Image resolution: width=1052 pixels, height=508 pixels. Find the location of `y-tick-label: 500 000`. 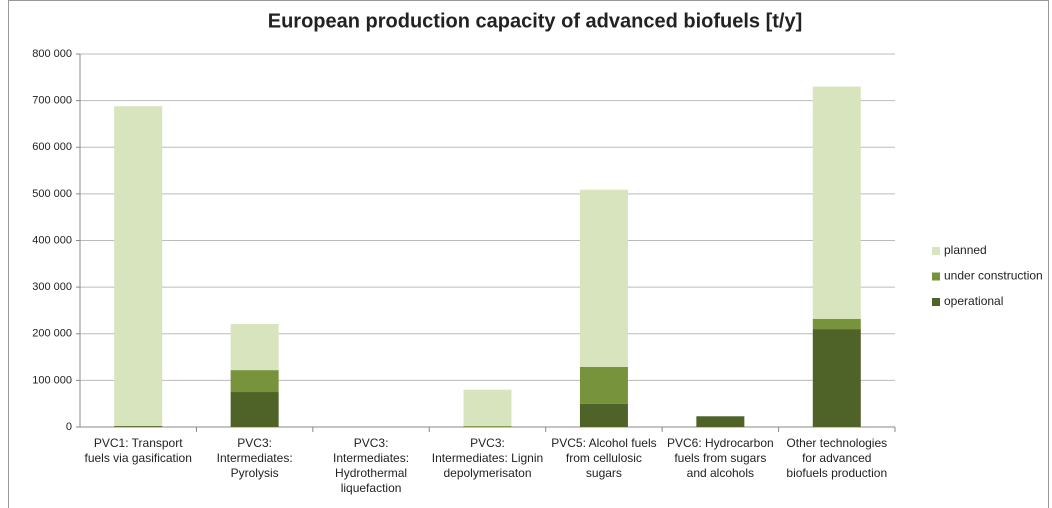

y-tick-label: 500 000 is located at coordinates (52, 194).